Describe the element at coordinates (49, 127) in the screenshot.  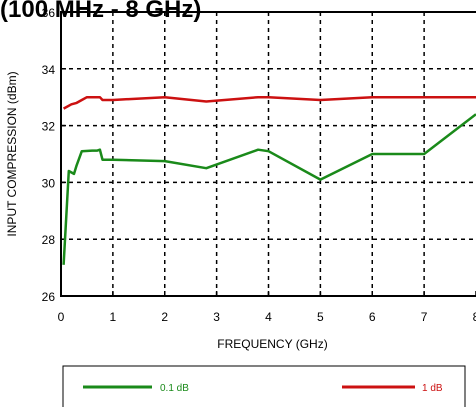
I see `y-tick-label: 32` at that location.